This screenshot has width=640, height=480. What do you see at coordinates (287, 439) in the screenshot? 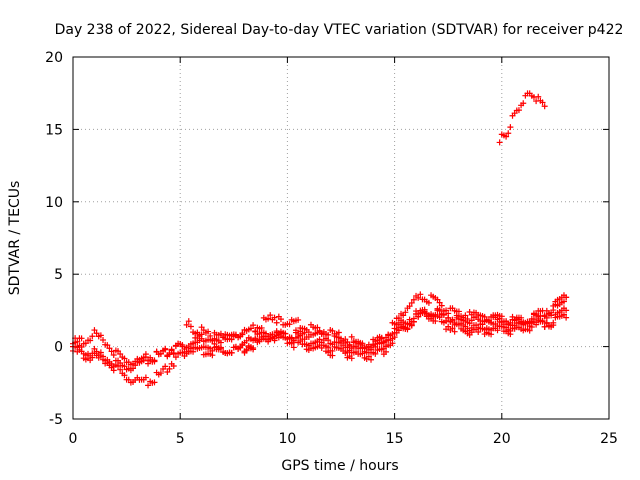
I see `x-tick-label: 10` at bounding box center [287, 439].